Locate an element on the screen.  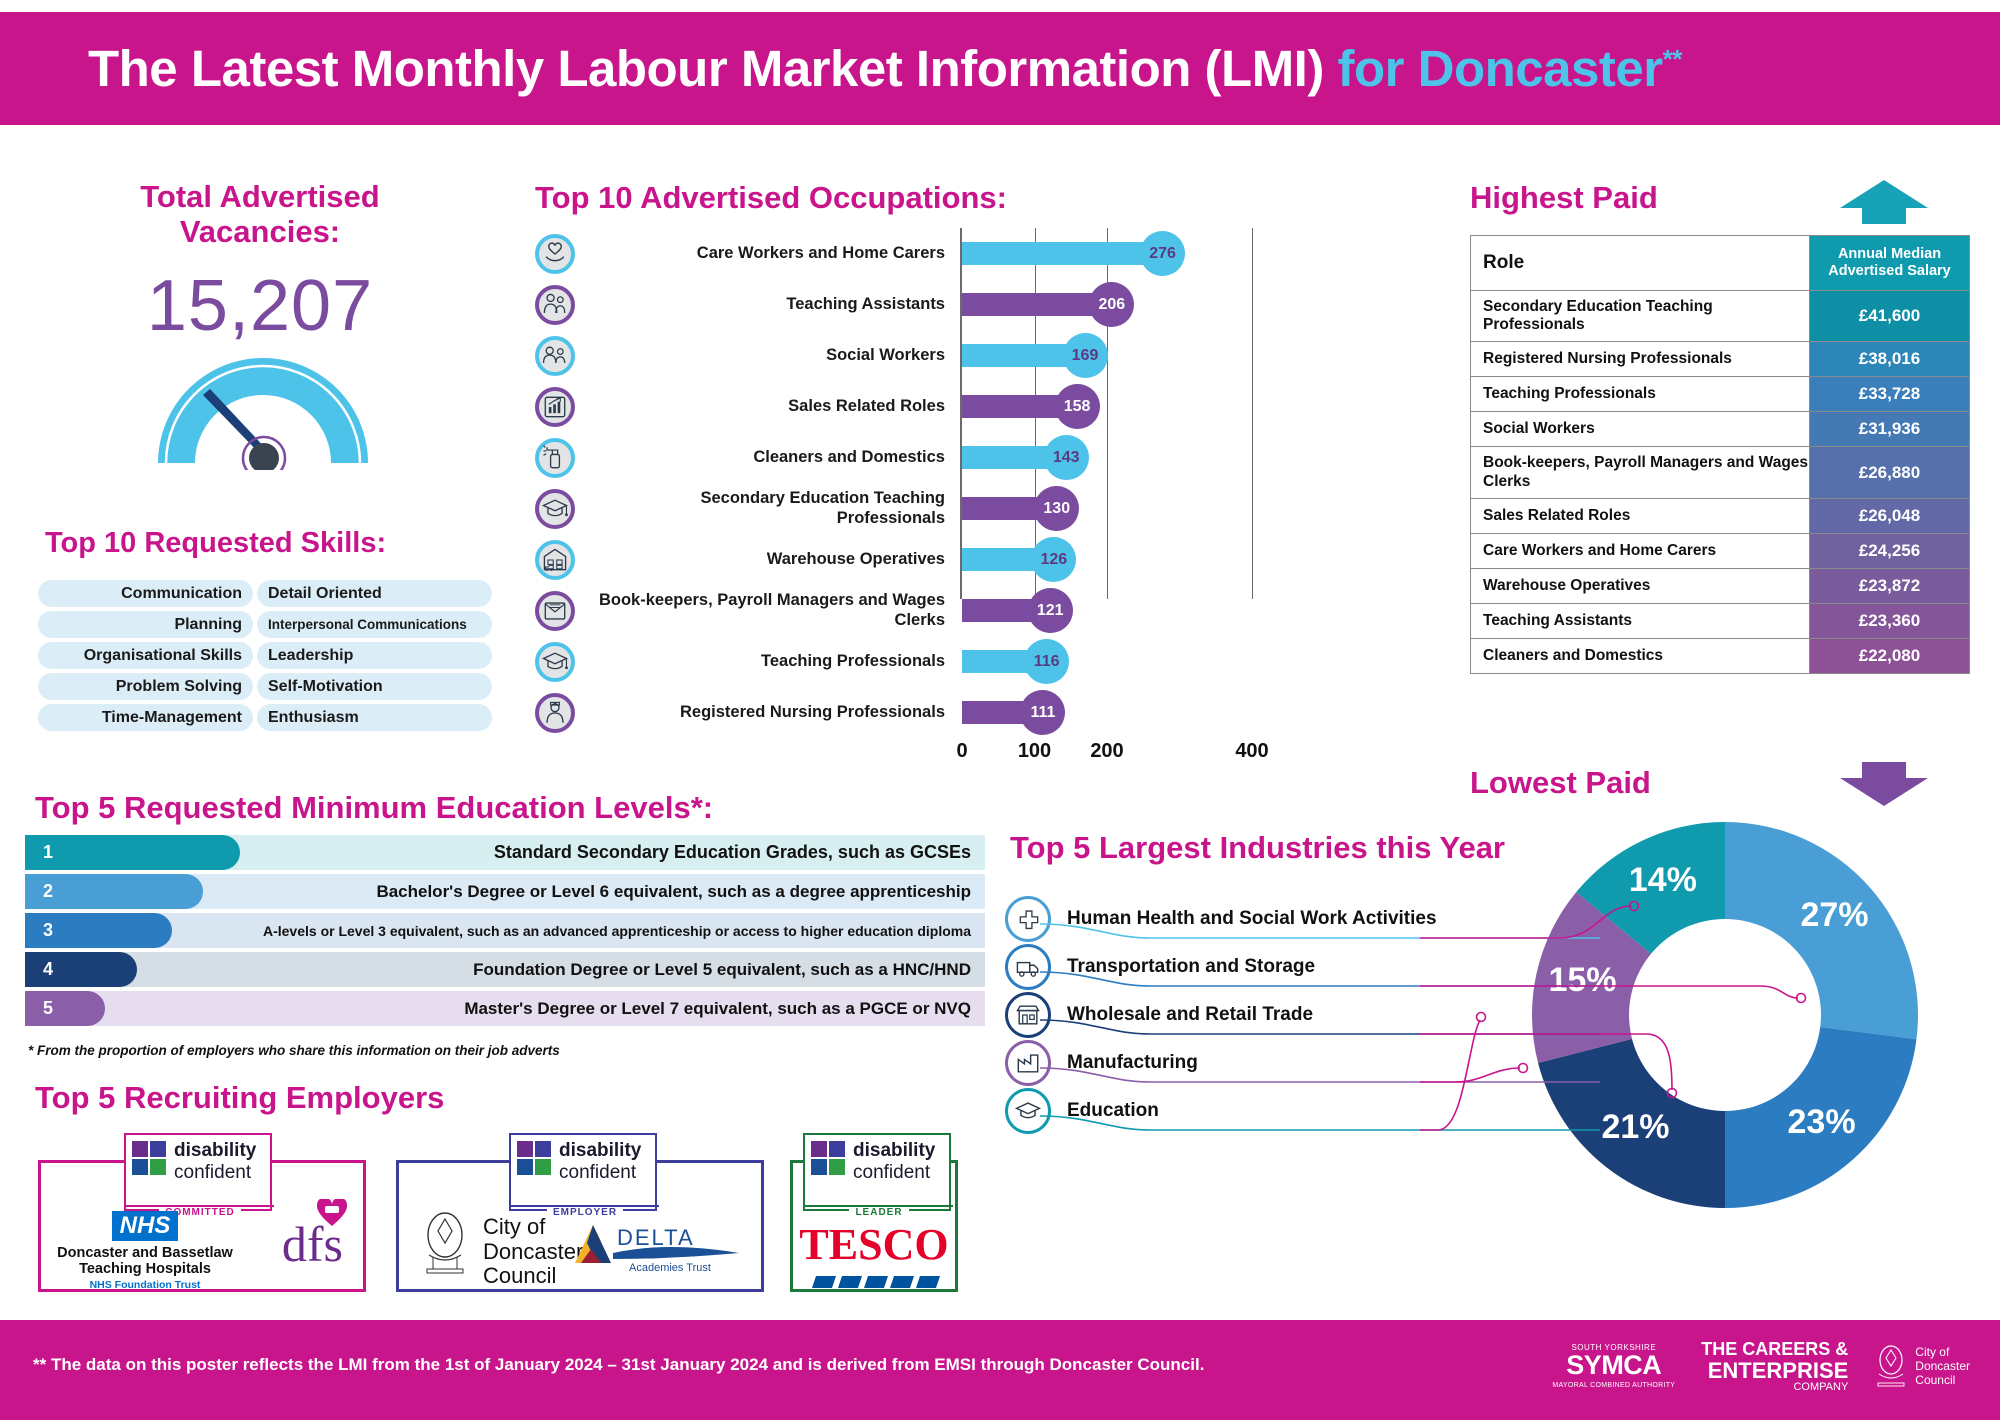
cell-salary: £41,600 is located at coordinates (1889, 316).